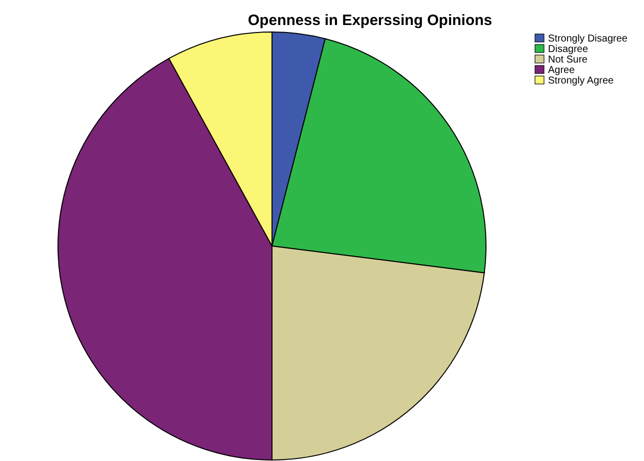  I want to click on chart-title: Openness in Experssing Opinions, so click(370, 20).